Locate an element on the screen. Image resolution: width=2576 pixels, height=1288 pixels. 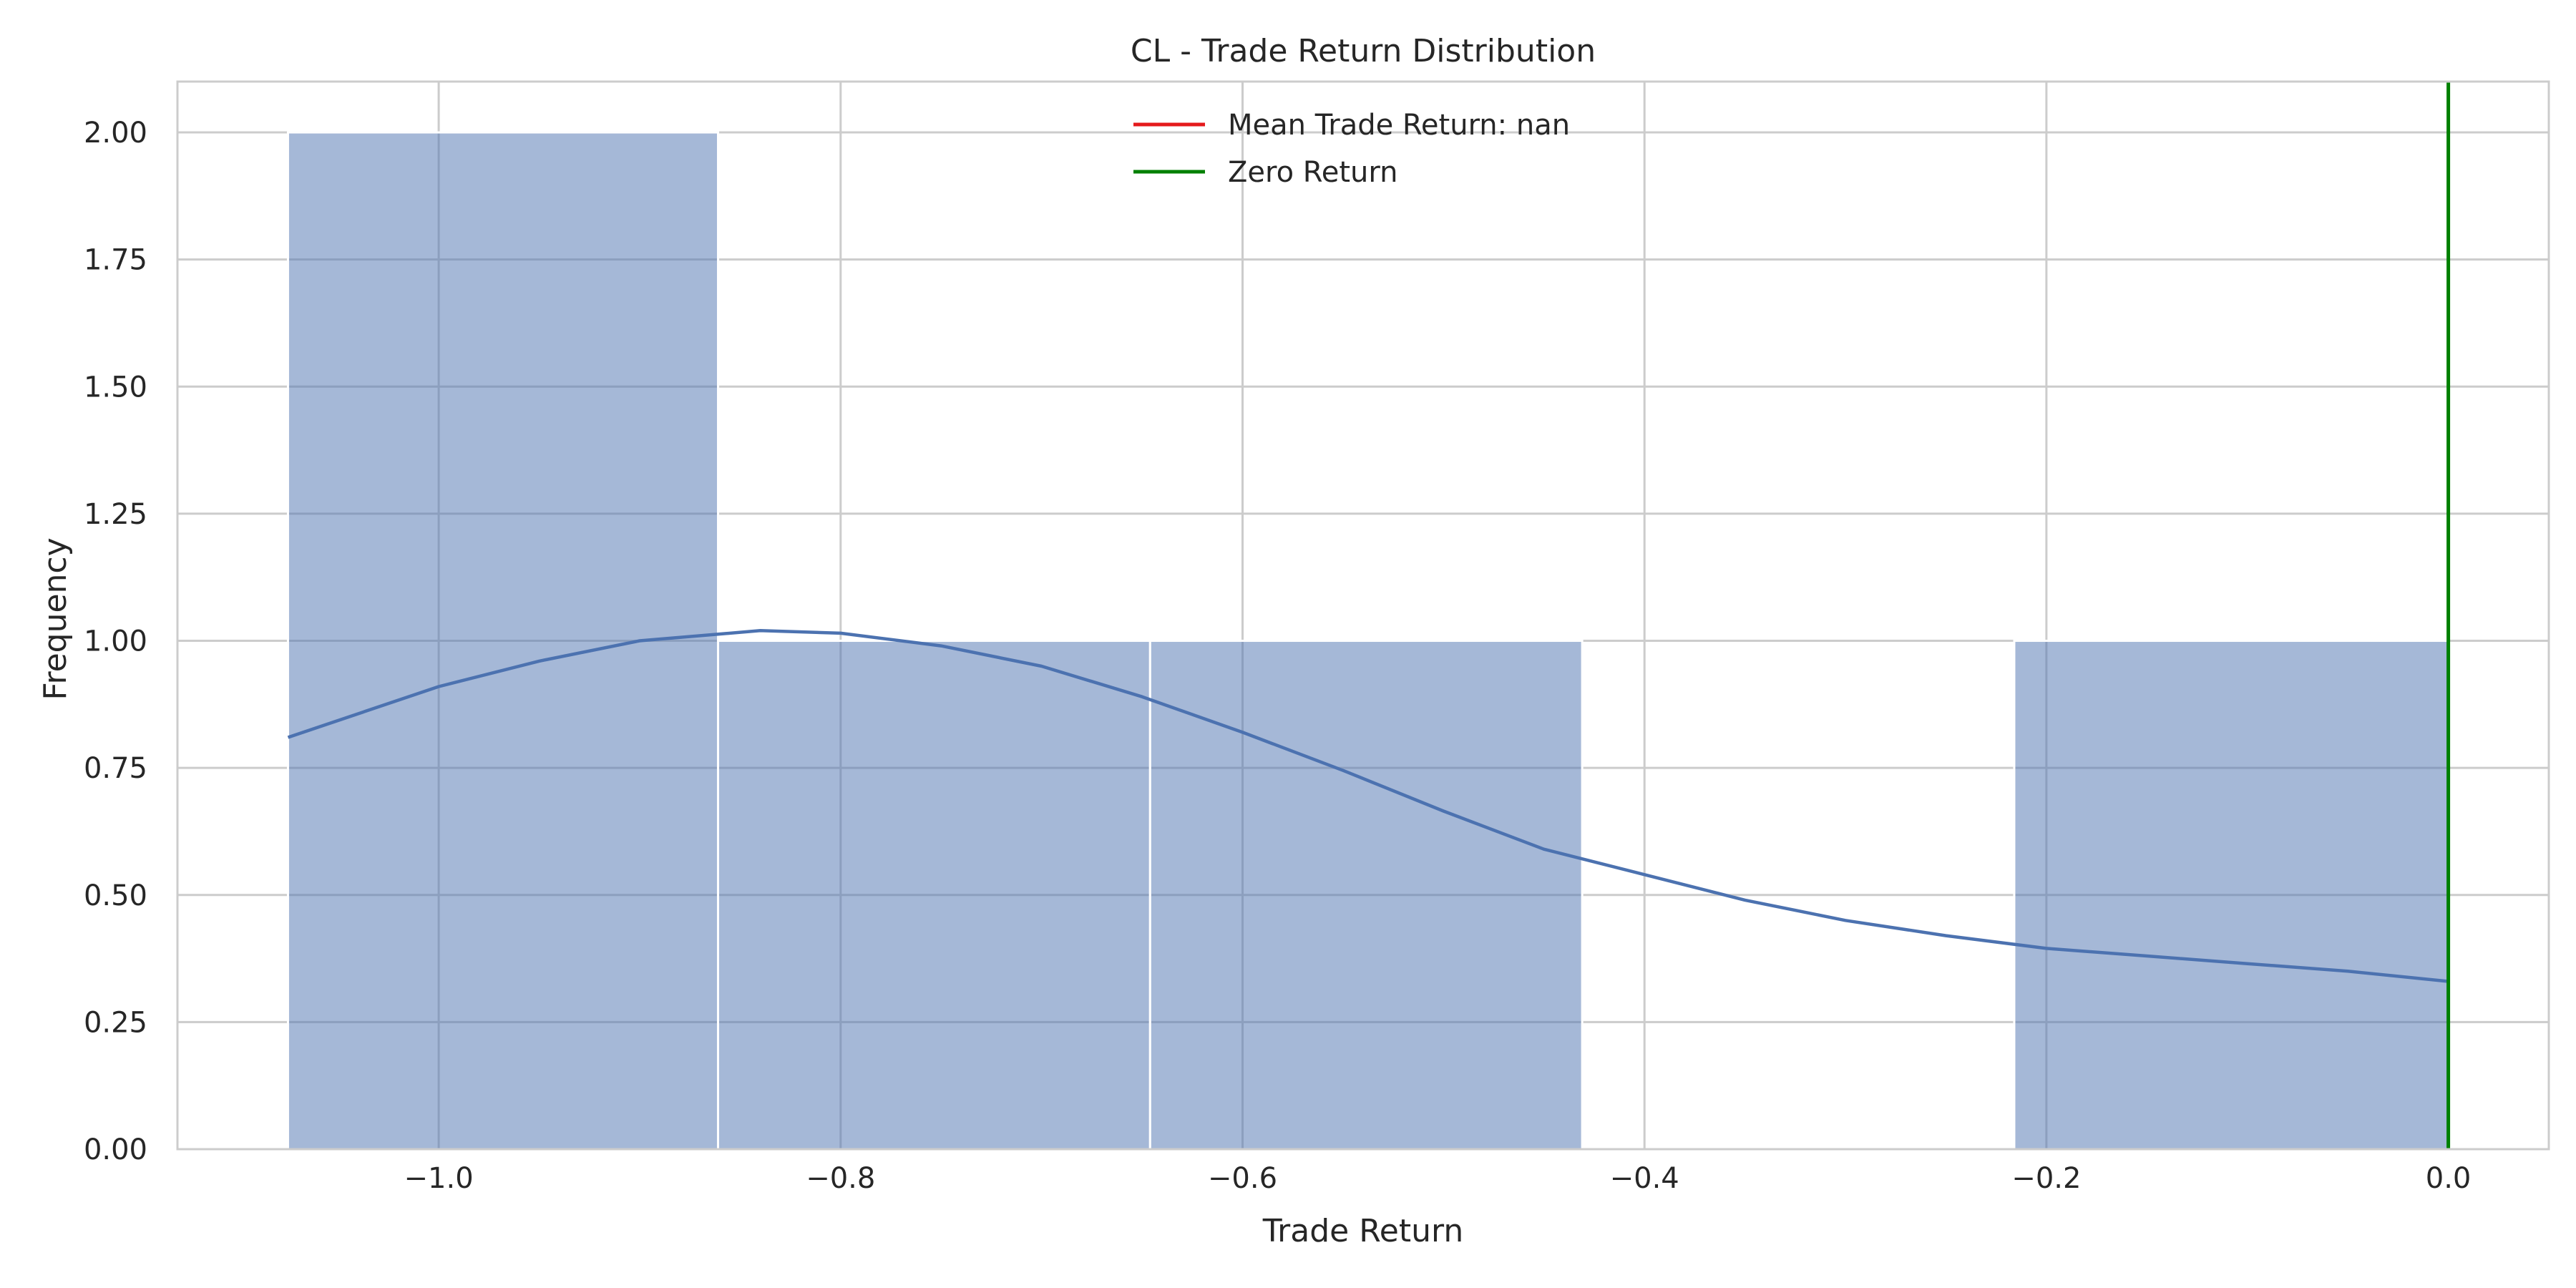
x-tick-label: −0.2 is located at coordinates (2046, 1178).